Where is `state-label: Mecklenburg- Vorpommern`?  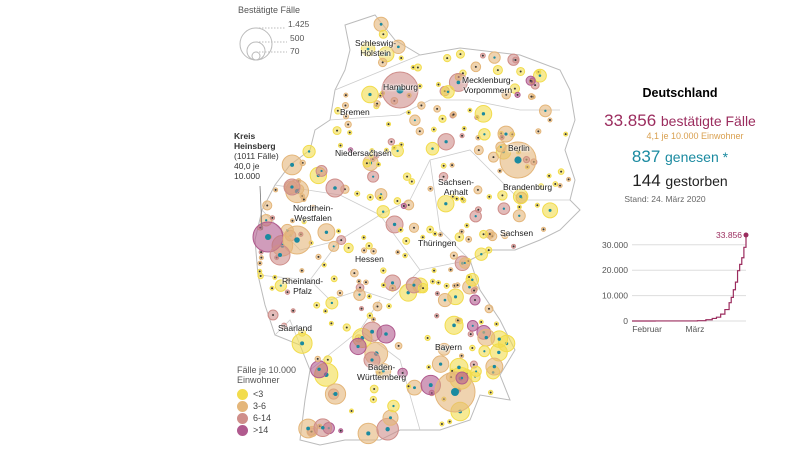 state-label: Mecklenburg- Vorpommern is located at coordinates (488, 85).